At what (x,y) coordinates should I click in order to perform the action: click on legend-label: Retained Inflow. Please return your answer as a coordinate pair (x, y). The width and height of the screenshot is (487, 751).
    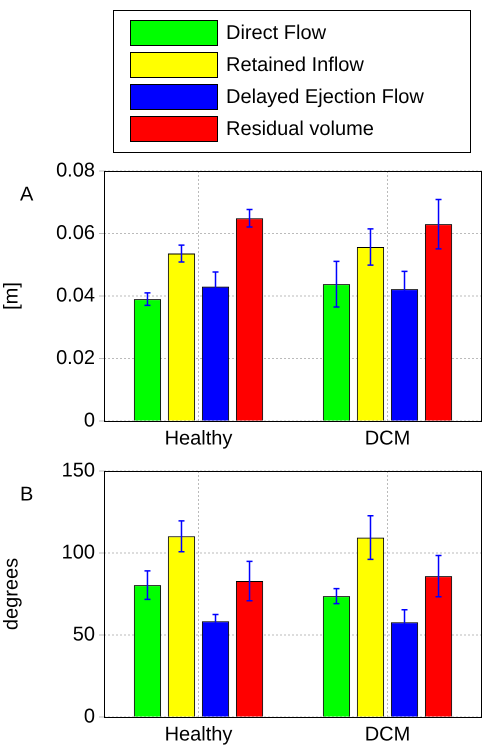
    Looking at the image, I should click on (295, 65).